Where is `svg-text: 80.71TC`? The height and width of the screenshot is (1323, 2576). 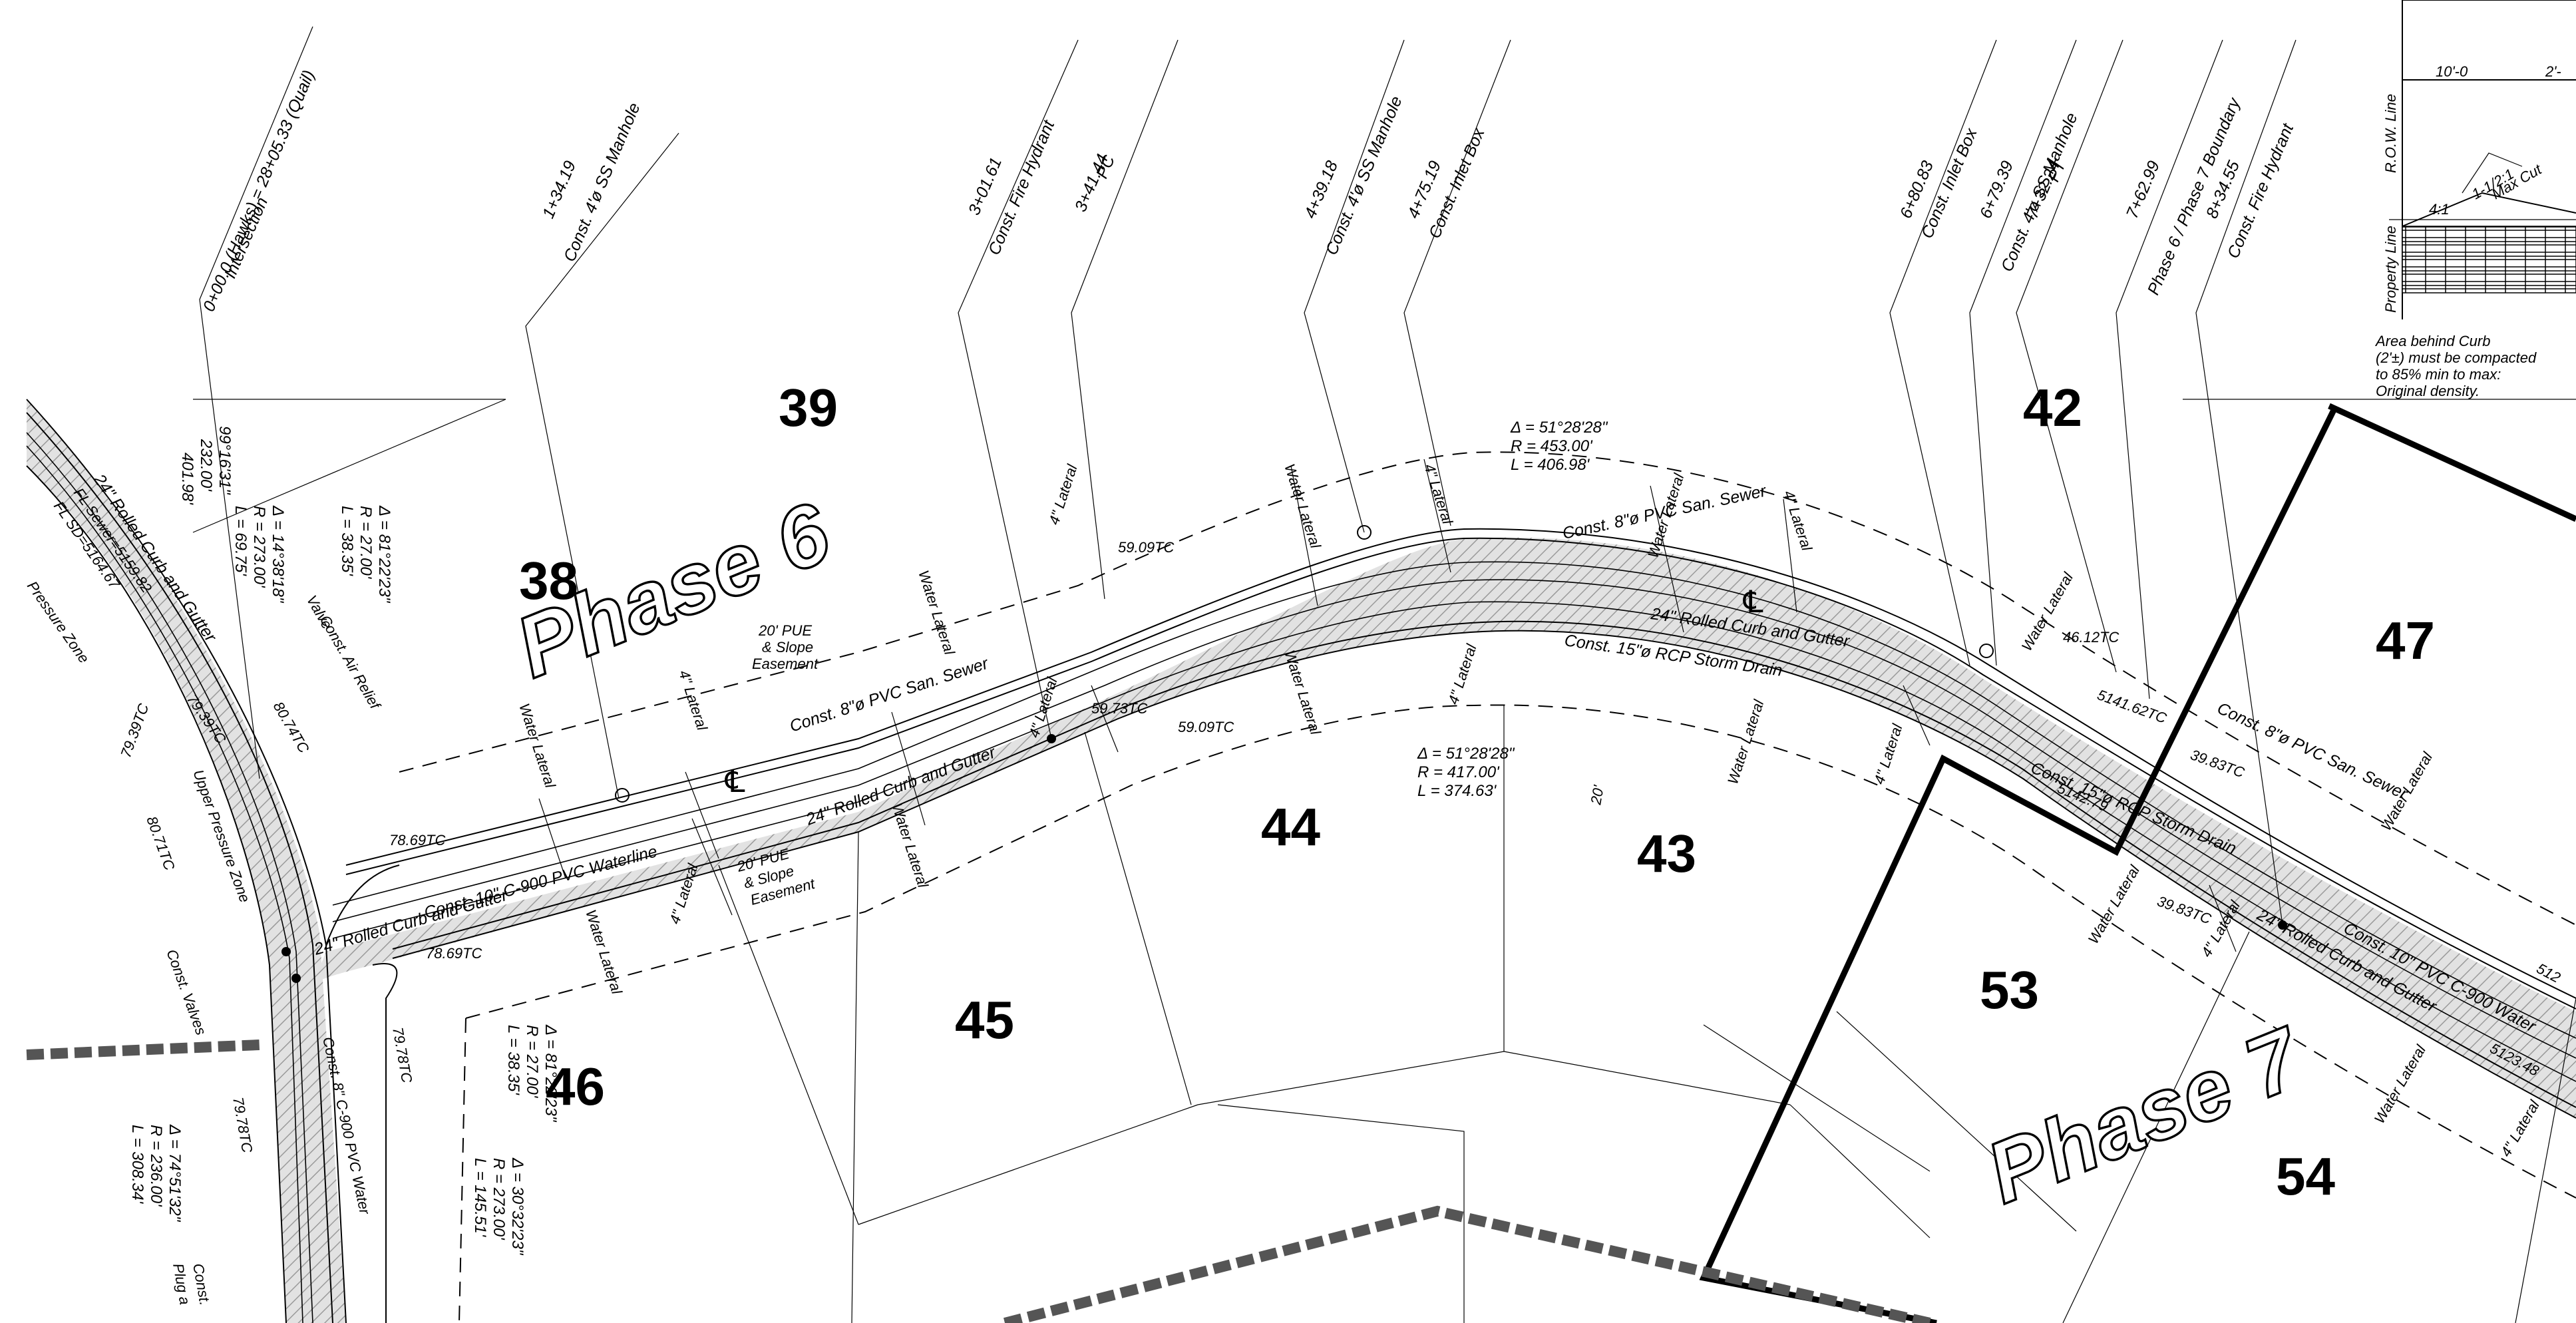 svg-text: 80.71TC is located at coordinates (160, 843).